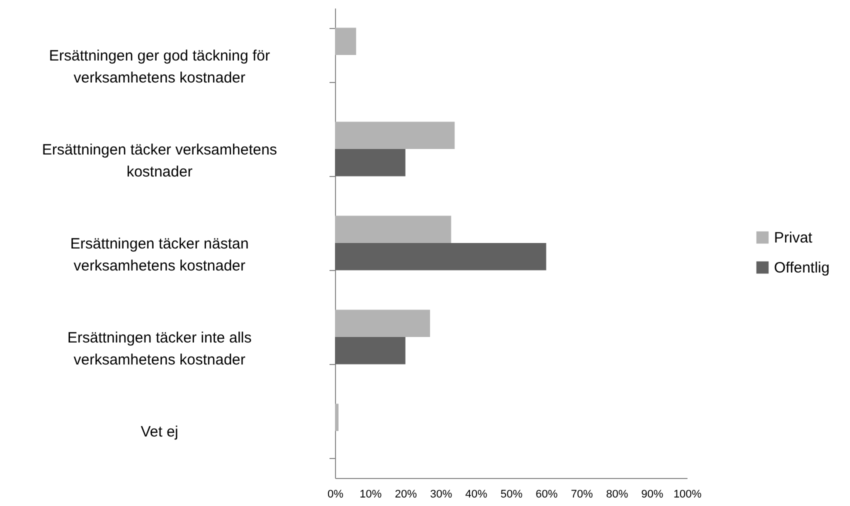  What do you see at coordinates (159, 255) in the screenshot?
I see `y-tick-label: Ersättningen täcker nästan verksamhetens kostnader` at bounding box center [159, 255].